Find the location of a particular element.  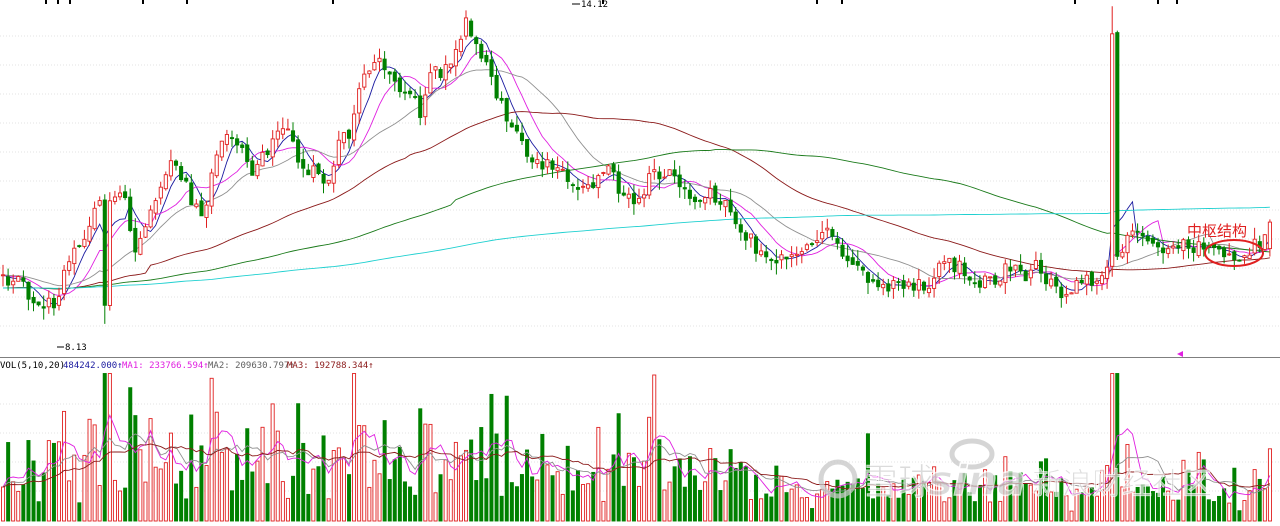

xueqiu-logo-icon is located at coordinates (838, 479).